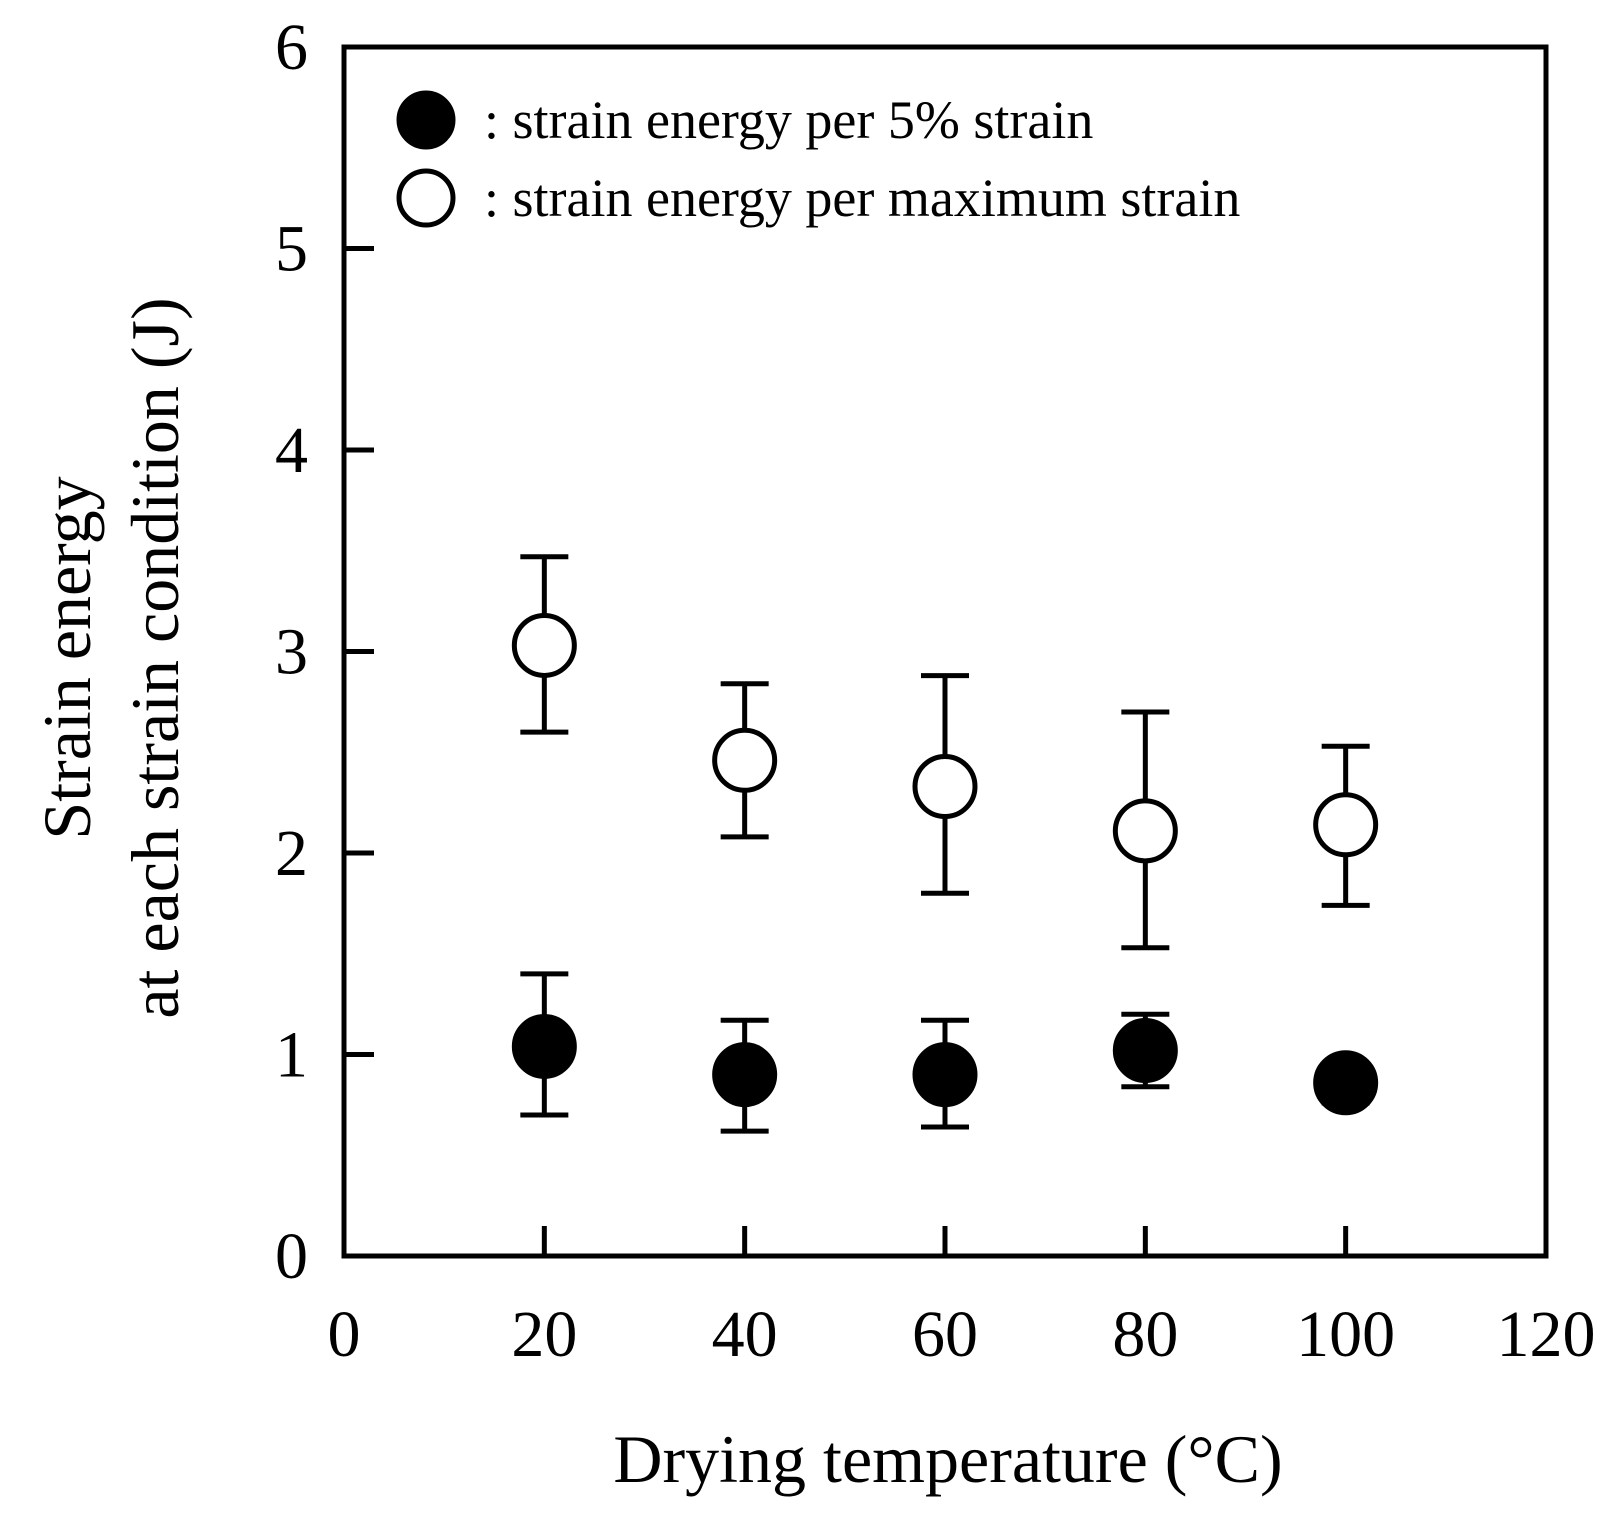 The width and height of the screenshot is (1615, 1515). What do you see at coordinates (344, 1334) in the screenshot?
I see `x-tick-label: 0` at bounding box center [344, 1334].